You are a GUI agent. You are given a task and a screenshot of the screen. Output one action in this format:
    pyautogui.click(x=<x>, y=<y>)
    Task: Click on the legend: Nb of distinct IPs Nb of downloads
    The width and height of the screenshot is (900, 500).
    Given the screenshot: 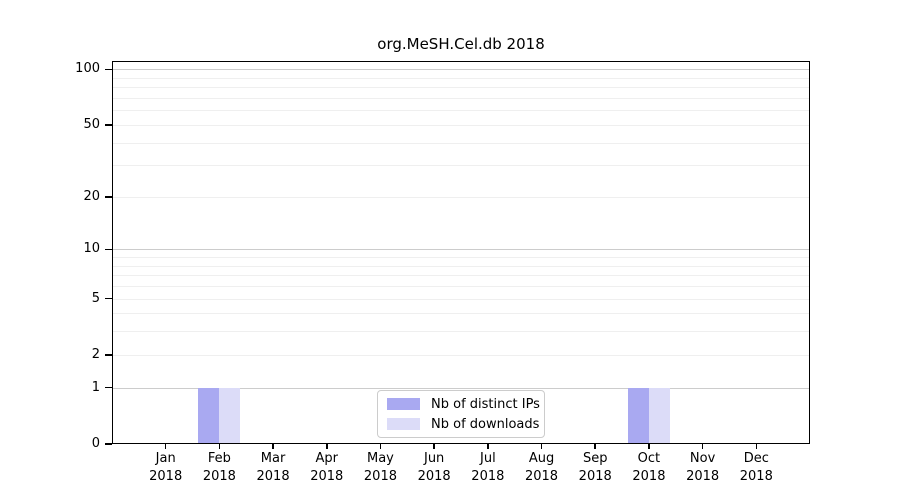 What is the action you would take?
    pyautogui.click(x=461, y=414)
    